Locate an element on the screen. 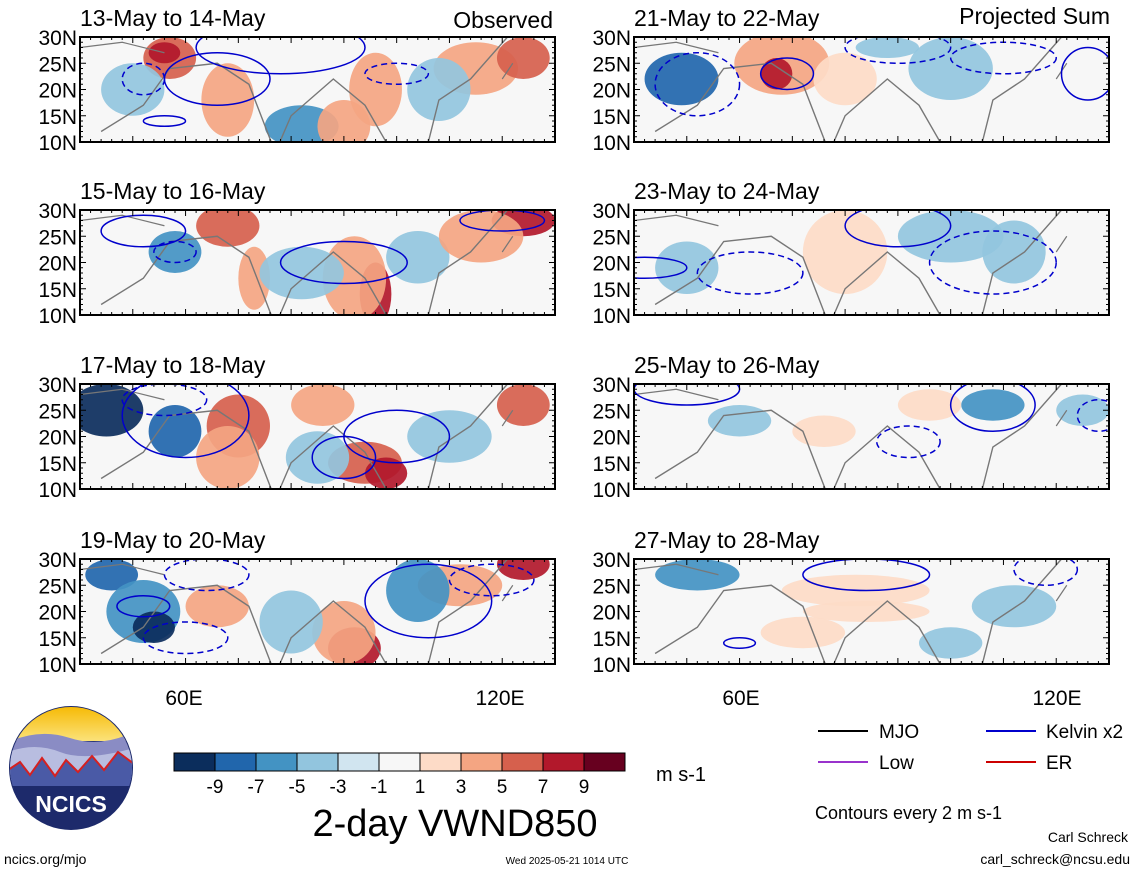  panel: 30N 25N 20N 15N 10N 17-May to 18-May is located at coordinates (297, 427).